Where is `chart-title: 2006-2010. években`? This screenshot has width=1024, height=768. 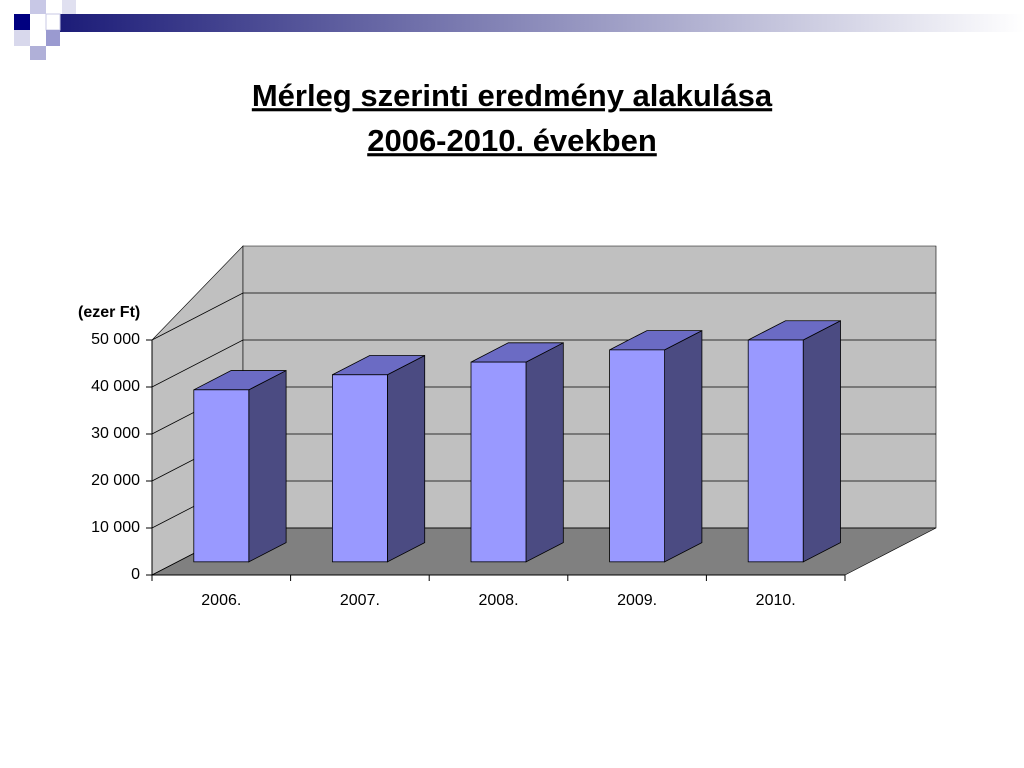
chart-title: 2006-2010. években is located at coordinates (512, 140).